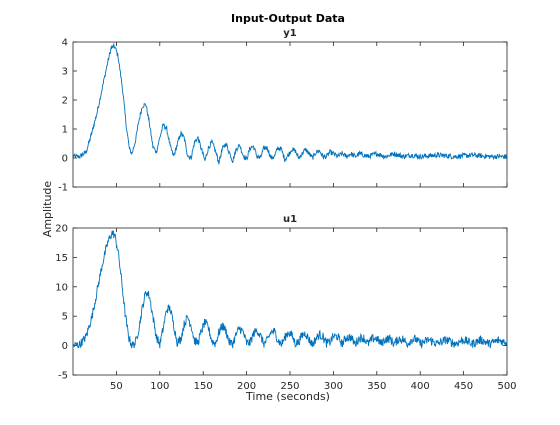 The image size is (560, 425). What do you see at coordinates (61, 258) in the screenshot?
I see `y-tick-label: 15` at bounding box center [61, 258].